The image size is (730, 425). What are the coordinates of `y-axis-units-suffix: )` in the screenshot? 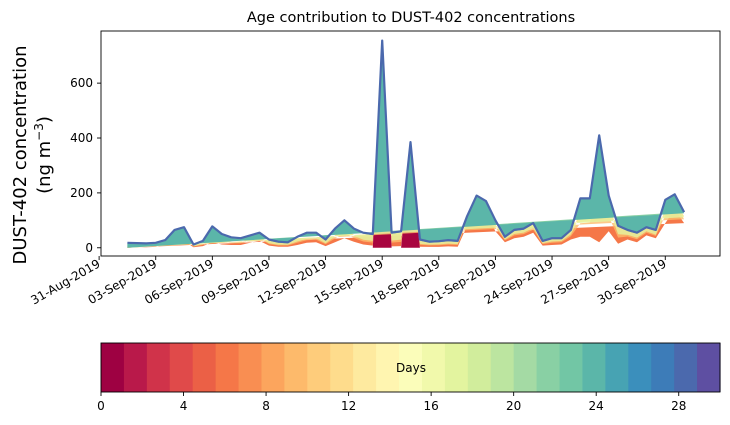 It's located at (44, 119).